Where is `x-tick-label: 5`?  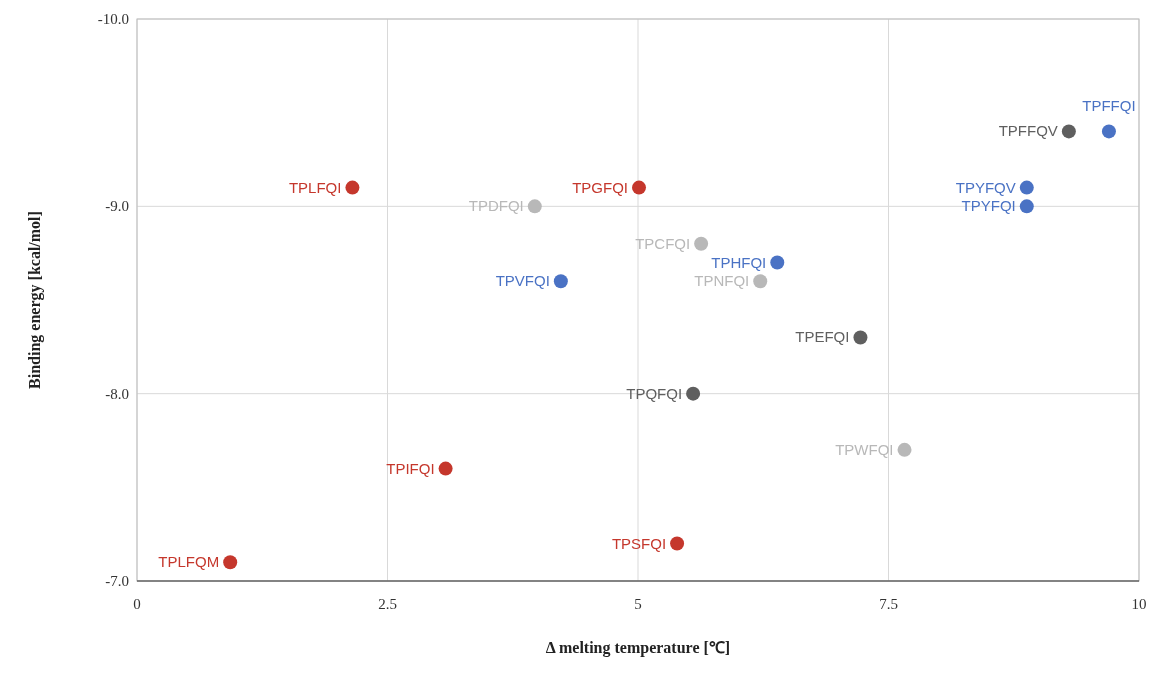 x-tick-label: 5 is located at coordinates (638, 604).